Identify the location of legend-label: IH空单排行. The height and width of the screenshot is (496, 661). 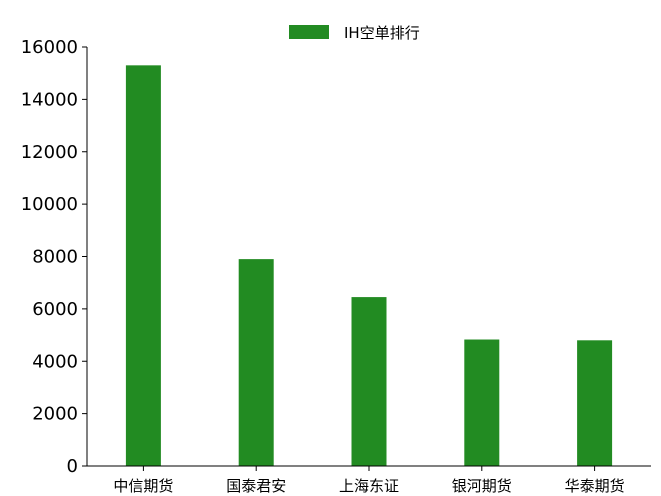
(382, 33).